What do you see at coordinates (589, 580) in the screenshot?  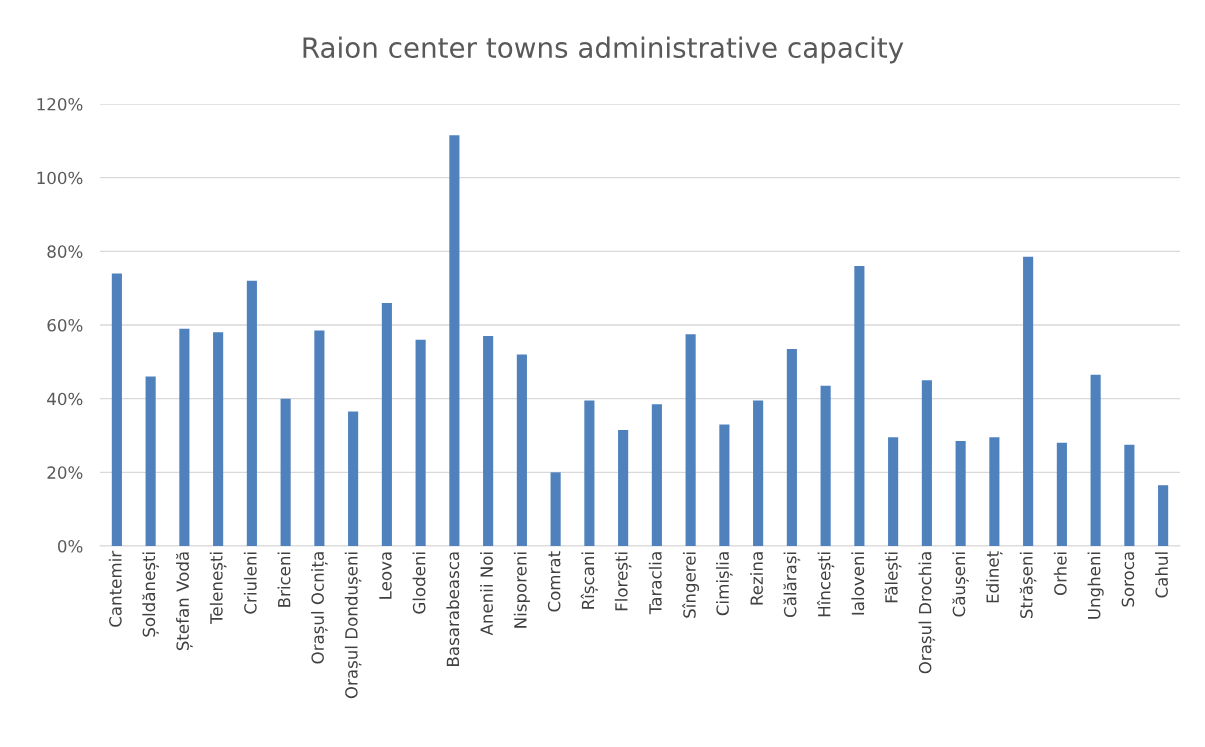 I see `x-tick-label: Rîșcani` at bounding box center [589, 580].